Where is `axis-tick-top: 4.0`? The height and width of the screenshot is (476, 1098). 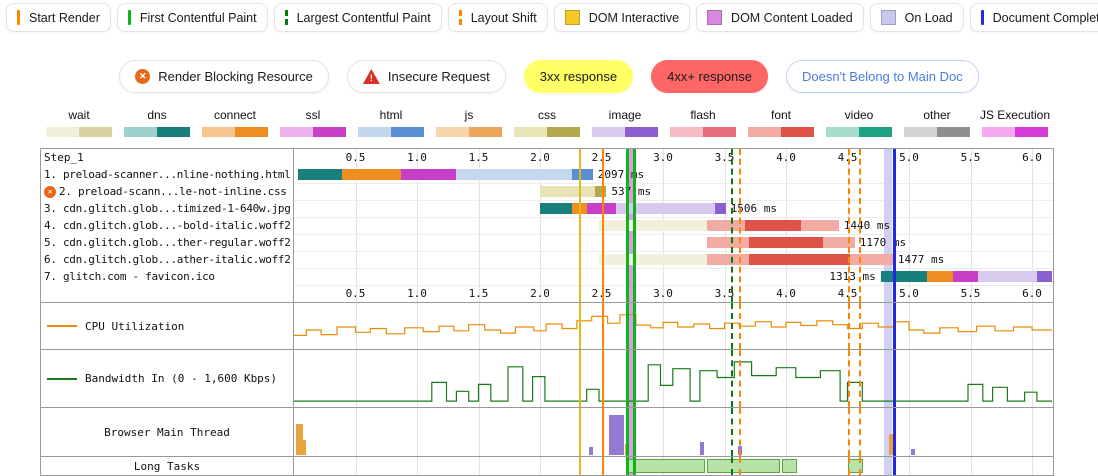
axis-tick-top: 4.0 is located at coordinates (786, 157).